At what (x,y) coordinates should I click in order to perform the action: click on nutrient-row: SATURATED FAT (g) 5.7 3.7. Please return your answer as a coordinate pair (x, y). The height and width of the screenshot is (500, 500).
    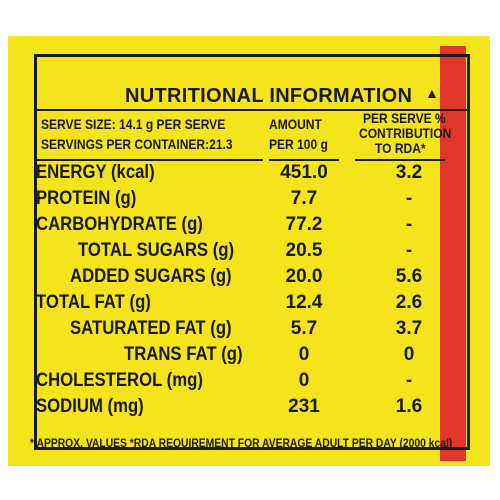
    Looking at the image, I should click on (236, 329).